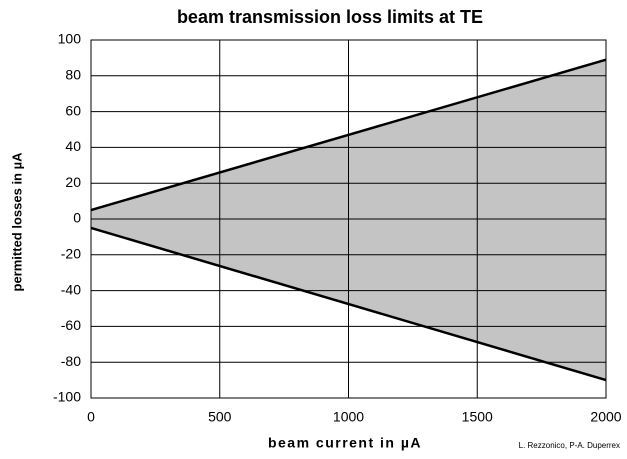  What do you see at coordinates (330, 17) in the screenshot?
I see `chart-title: beam transmission loss limits at TE` at bounding box center [330, 17].